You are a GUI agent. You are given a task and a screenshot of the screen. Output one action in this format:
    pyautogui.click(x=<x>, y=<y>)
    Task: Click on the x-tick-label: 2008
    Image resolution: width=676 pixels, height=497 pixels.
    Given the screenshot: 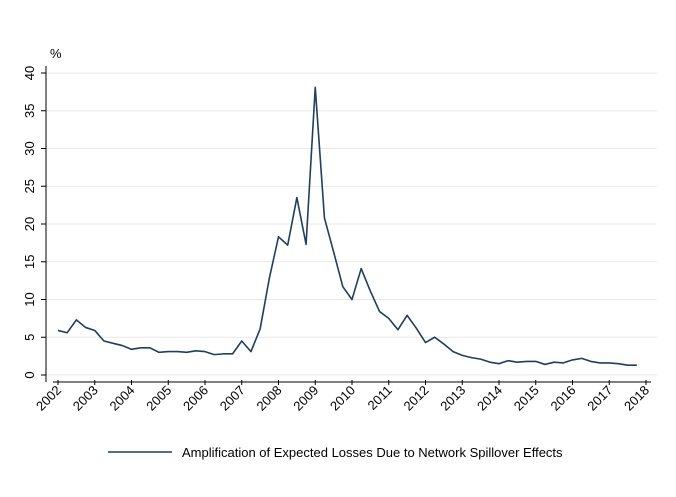 What is the action you would take?
    pyautogui.click(x=269, y=398)
    